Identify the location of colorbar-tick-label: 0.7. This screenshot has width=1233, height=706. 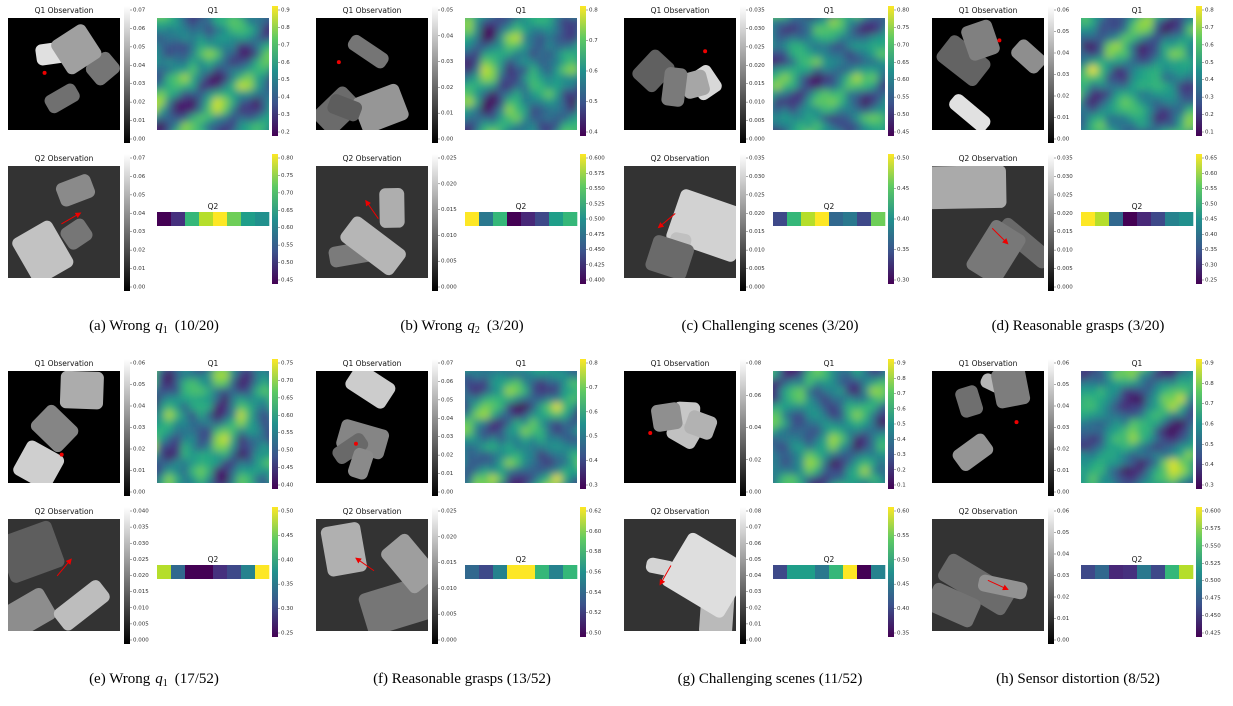
(593, 388).